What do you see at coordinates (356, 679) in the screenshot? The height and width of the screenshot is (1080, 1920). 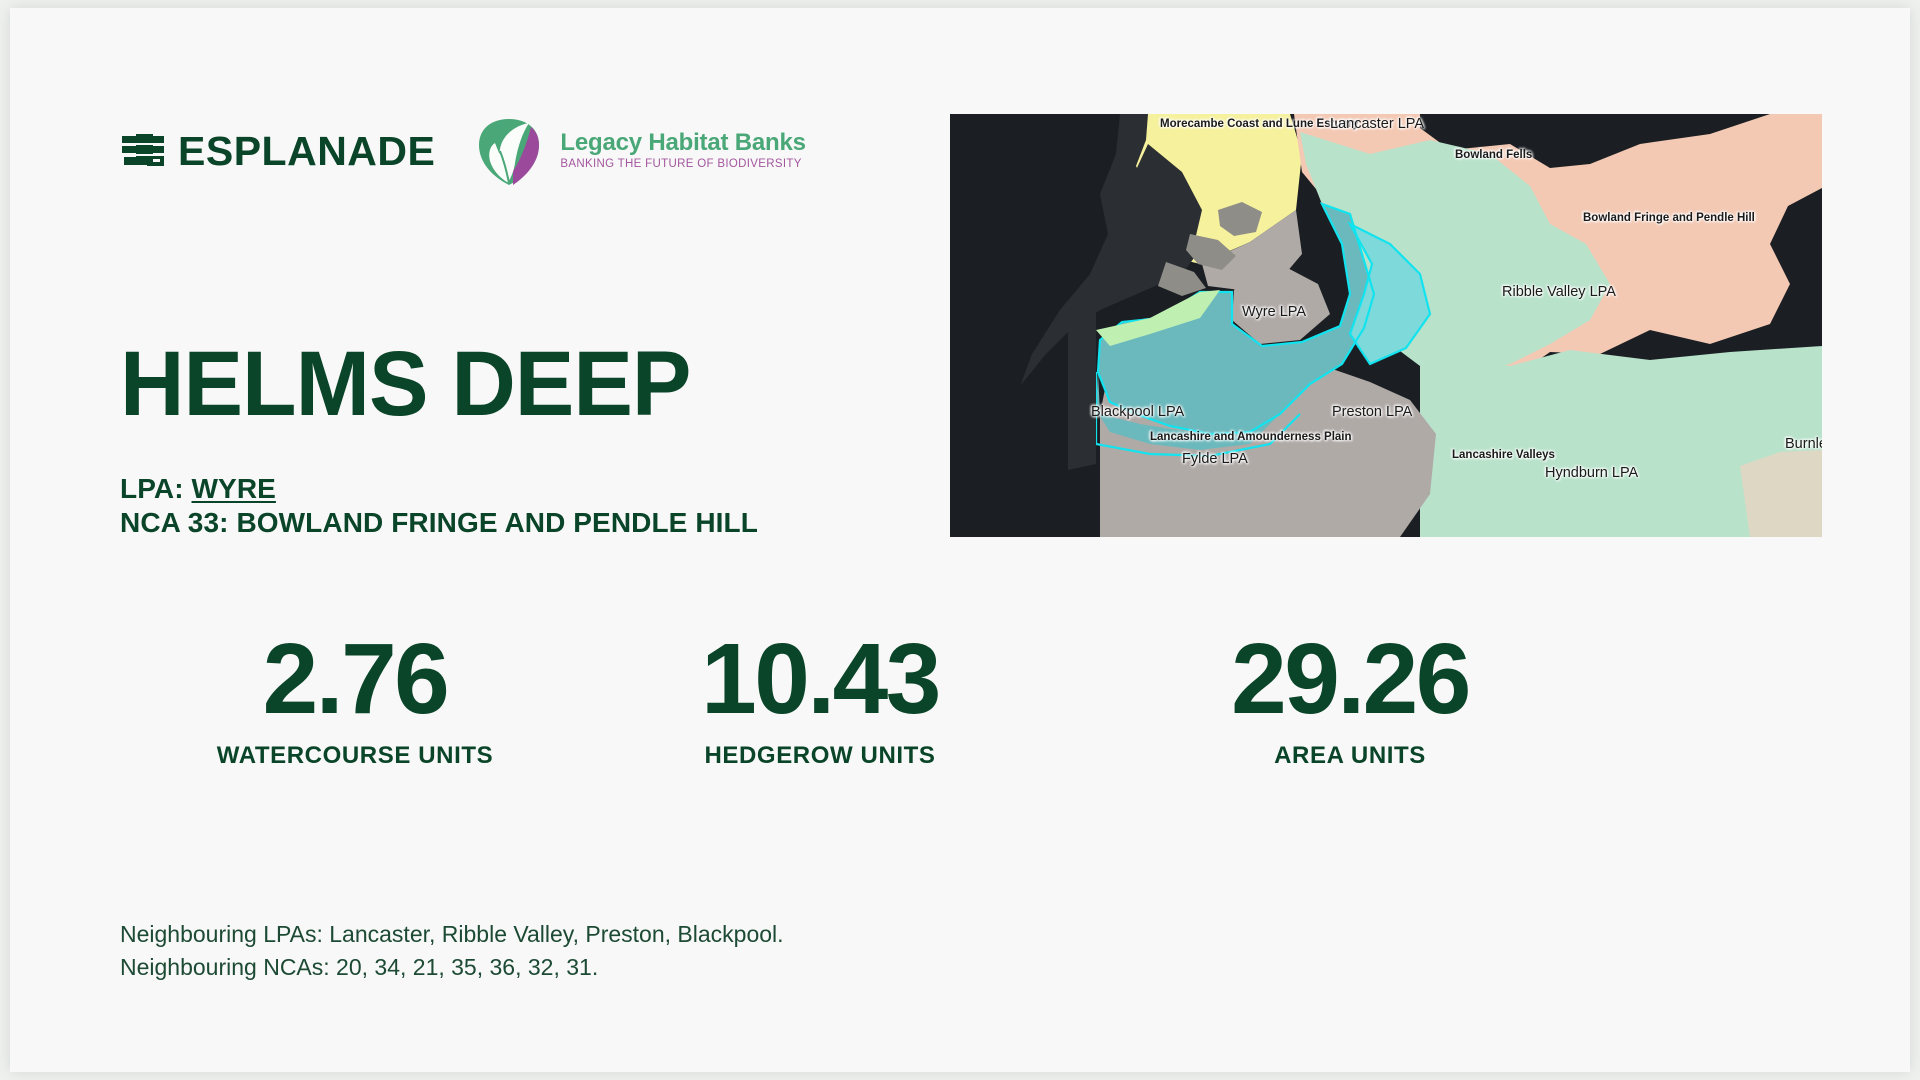 I see `metric-value: 2.76` at bounding box center [356, 679].